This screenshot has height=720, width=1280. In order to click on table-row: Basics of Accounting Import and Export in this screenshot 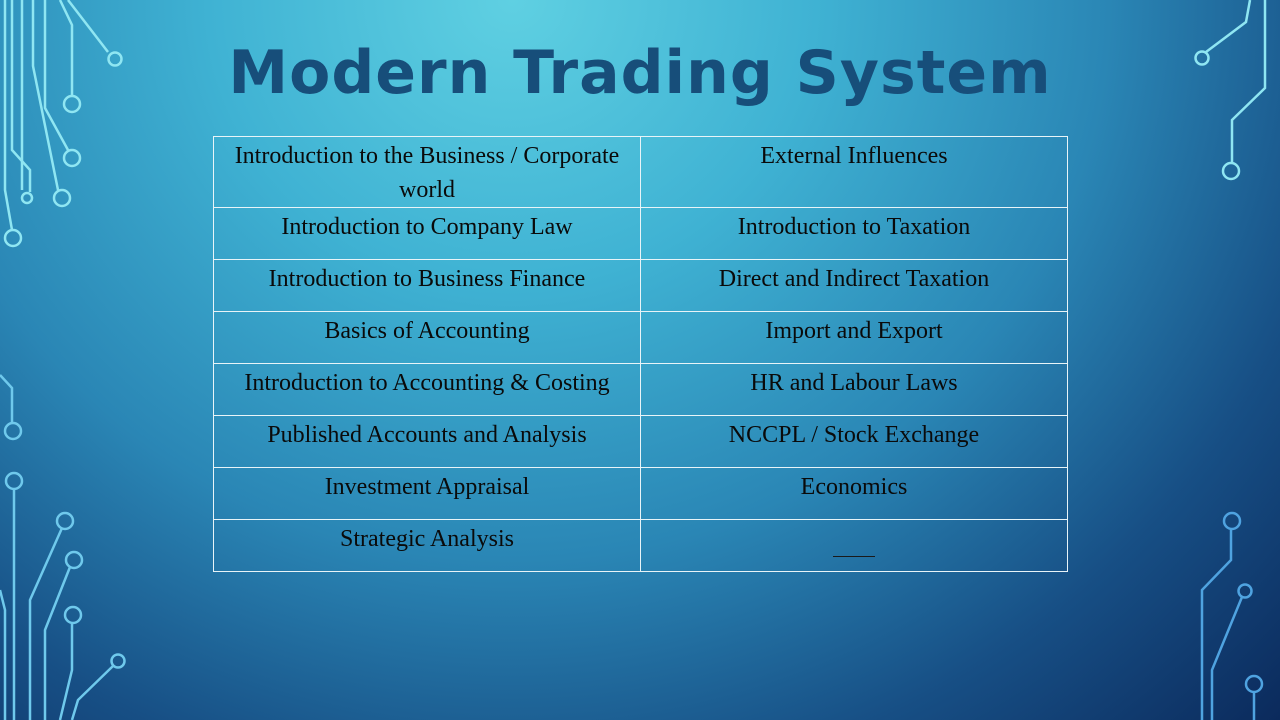, I will do `click(640, 337)`.